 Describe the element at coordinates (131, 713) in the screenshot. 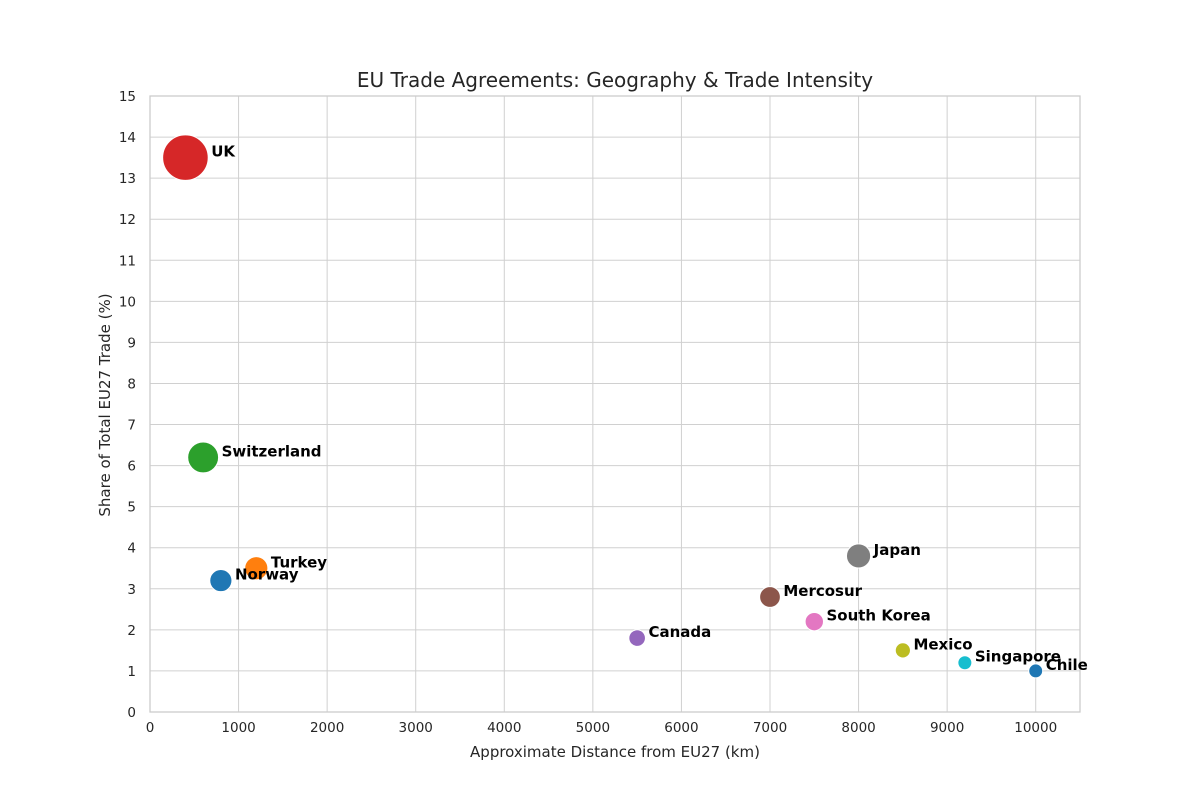

I see `y-tick-label: 0` at that location.